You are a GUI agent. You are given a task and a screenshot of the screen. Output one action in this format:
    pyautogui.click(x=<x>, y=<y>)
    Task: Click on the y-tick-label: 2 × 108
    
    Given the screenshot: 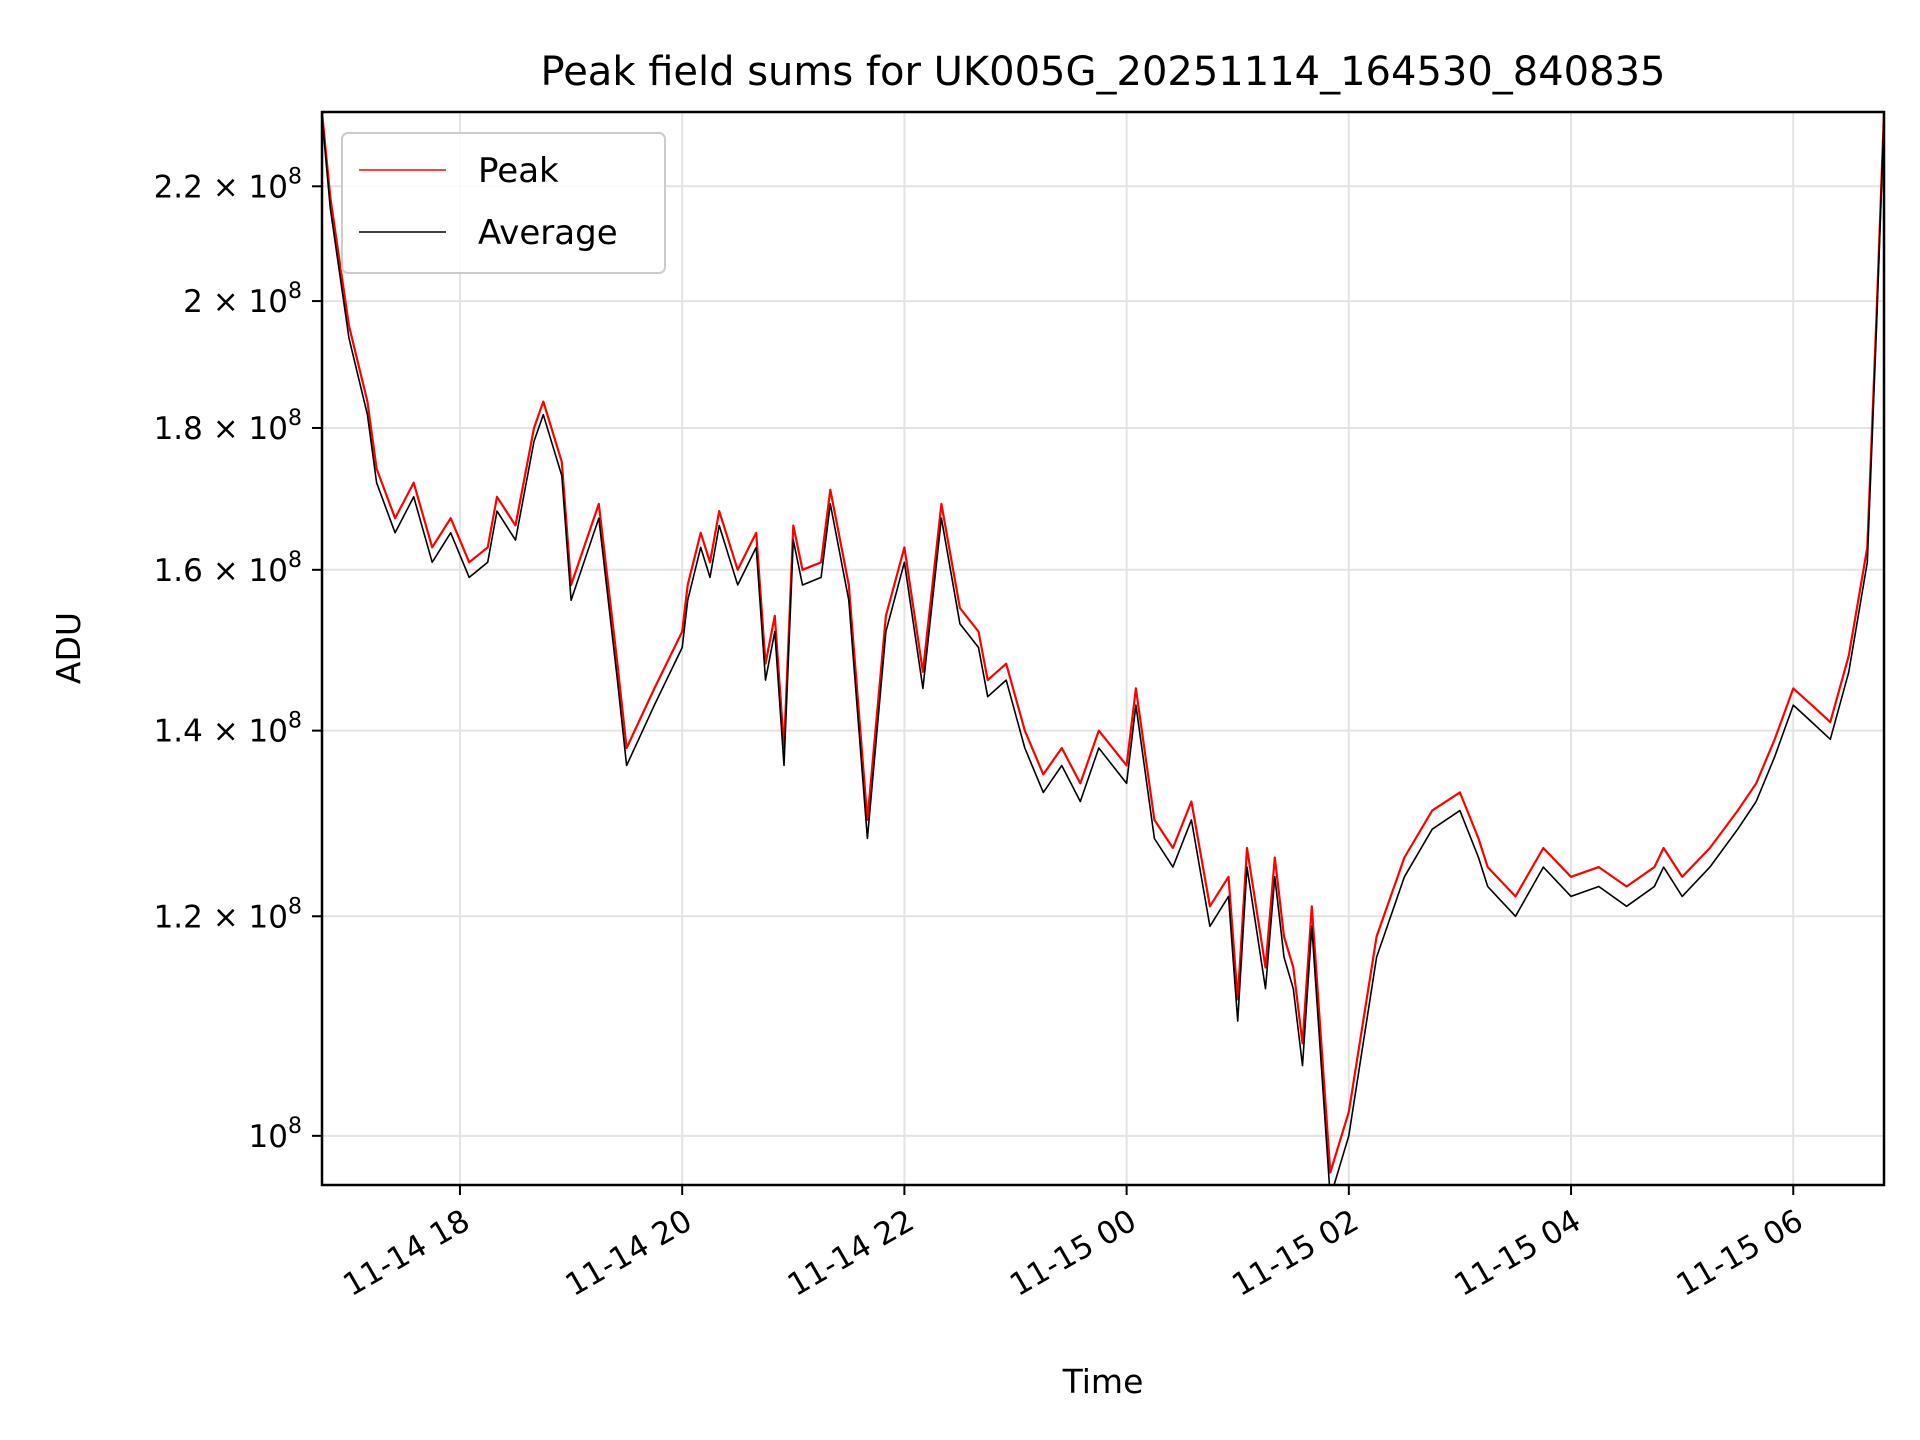 What is the action you would take?
    pyautogui.click(x=242, y=299)
    